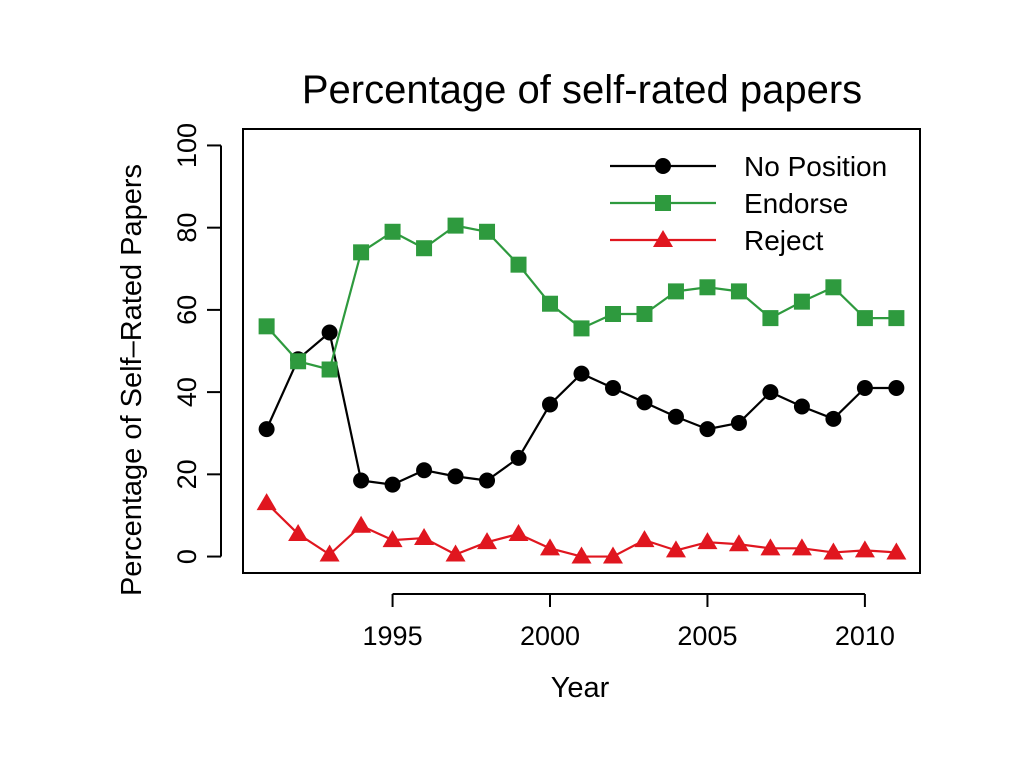  I want to click on x-tick-label: 2010, so click(865, 636).